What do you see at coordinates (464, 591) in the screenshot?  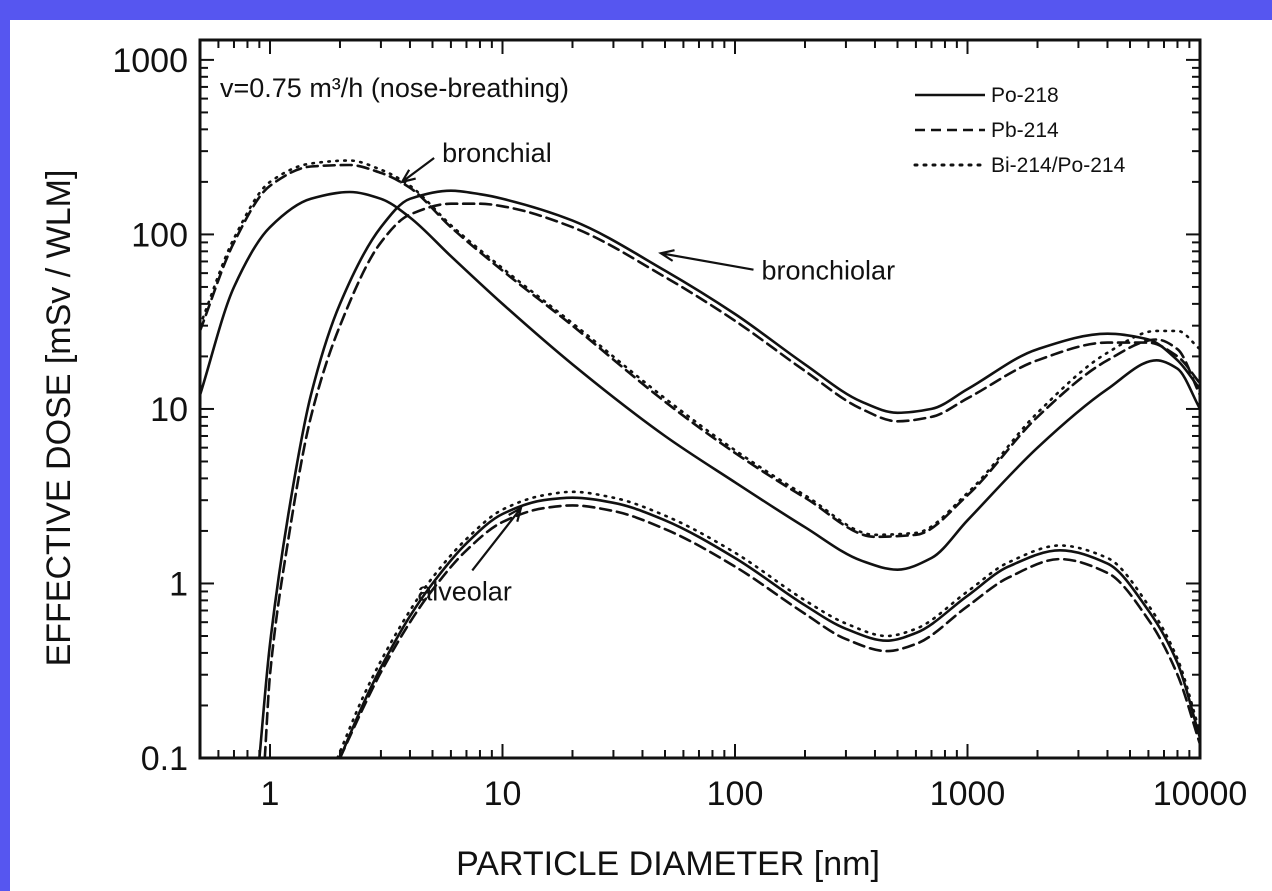 I see `annotation-alveolar: alveolar` at bounding box center [464, 591].